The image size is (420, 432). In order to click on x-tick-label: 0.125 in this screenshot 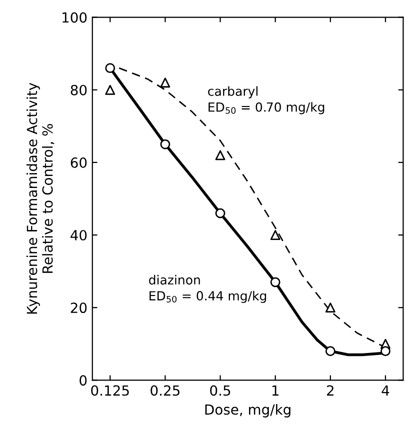, I will do `click(110, 390)`.